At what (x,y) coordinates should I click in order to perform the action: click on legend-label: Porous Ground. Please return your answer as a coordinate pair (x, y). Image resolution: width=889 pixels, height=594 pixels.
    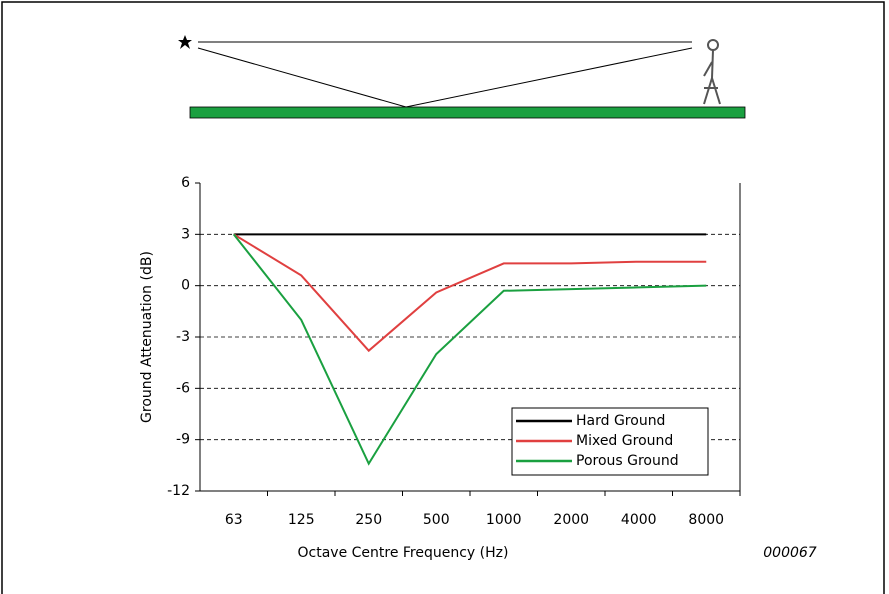
    Looking at the image, I should click on (627, 461).